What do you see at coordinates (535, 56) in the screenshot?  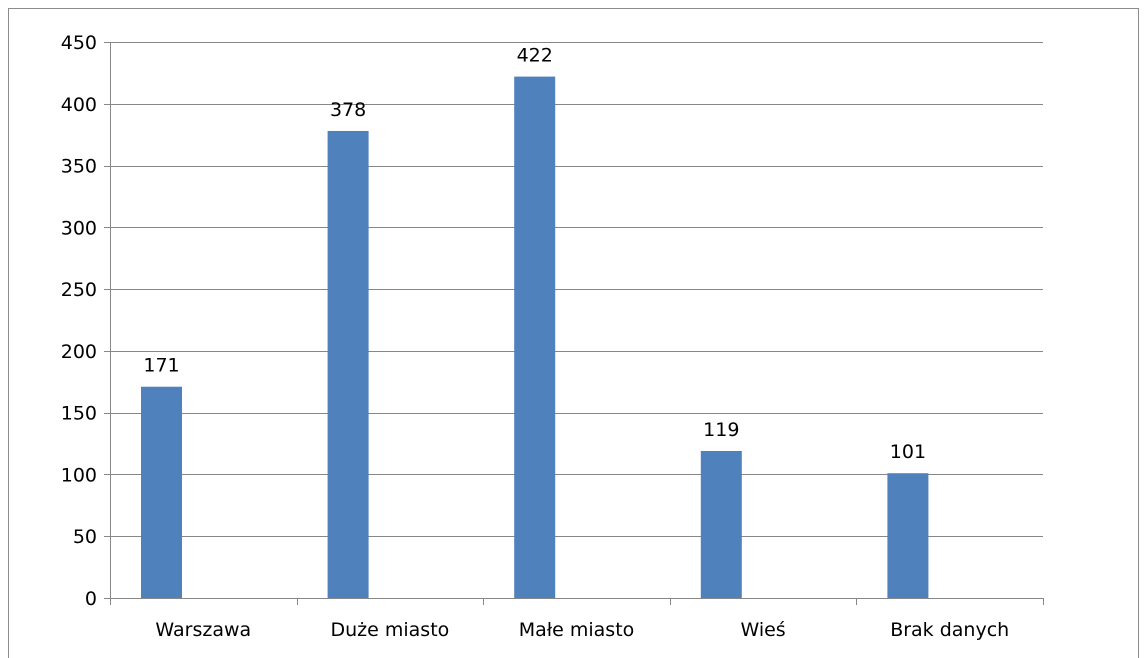 I see `data-label: 422` at bounding box center [535, 56].